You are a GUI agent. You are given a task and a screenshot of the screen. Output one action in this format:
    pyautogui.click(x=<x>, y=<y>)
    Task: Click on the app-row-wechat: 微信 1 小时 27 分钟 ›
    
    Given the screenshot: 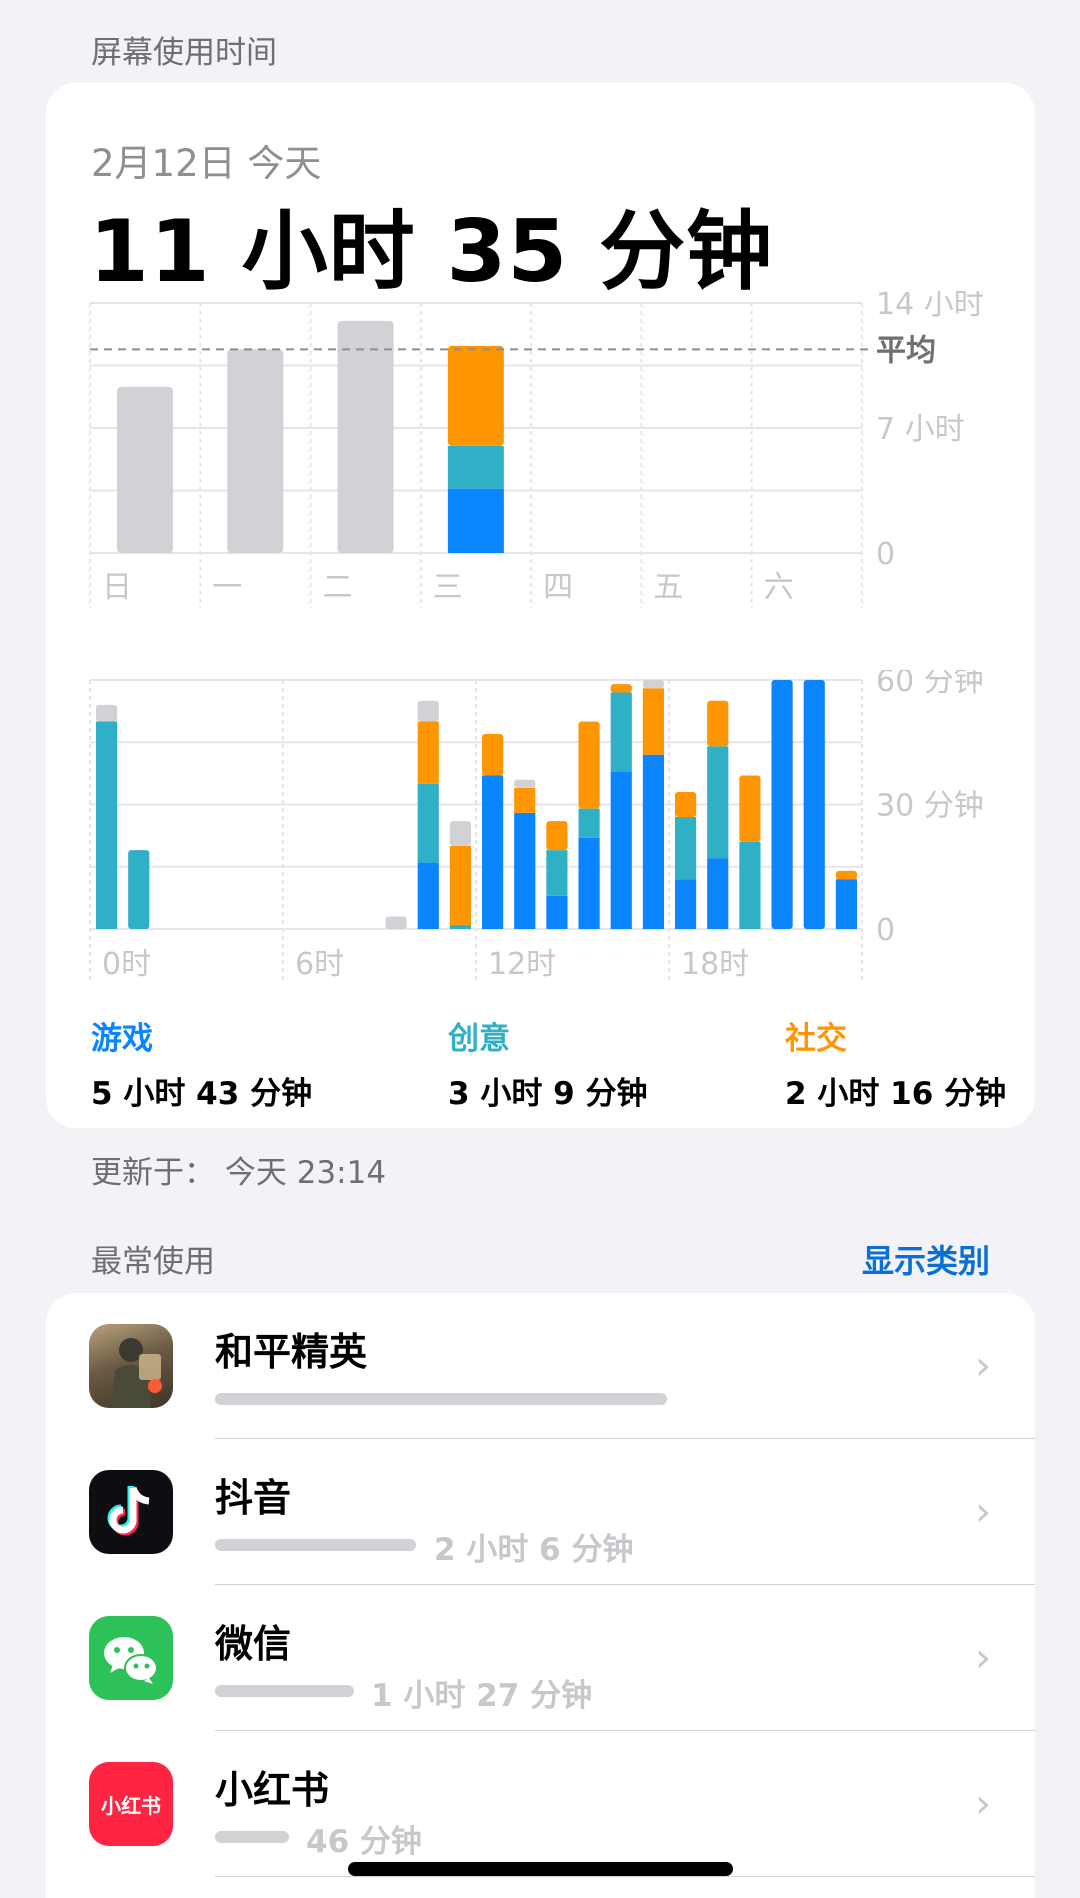 What is the action you would take?
    pyautogui.click(x=540, y=1658)
    